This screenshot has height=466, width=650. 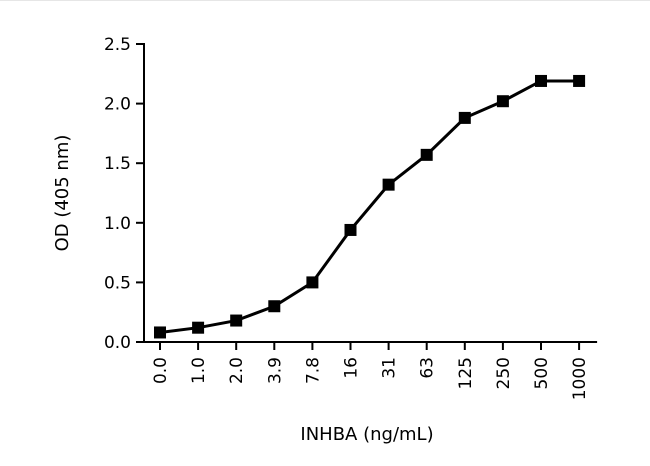 I want to click on y-tick-label: 1.0, so click(x=117, y=224).